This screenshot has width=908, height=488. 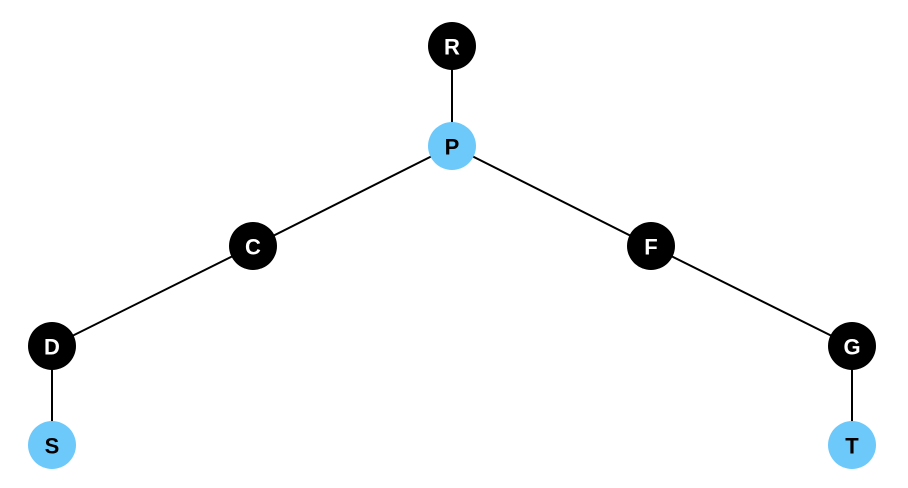 I want to click on node-label-c: C, so click(x=253, y=247).